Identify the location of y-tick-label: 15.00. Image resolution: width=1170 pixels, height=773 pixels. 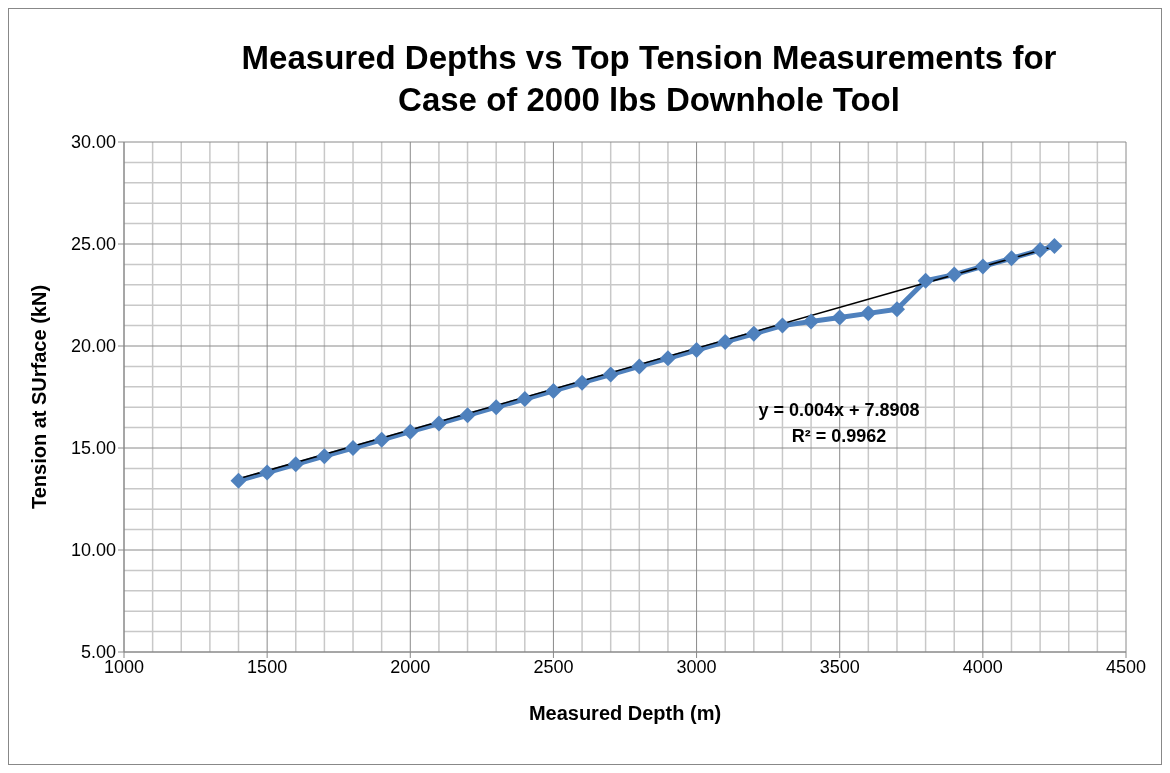
(93, 448).